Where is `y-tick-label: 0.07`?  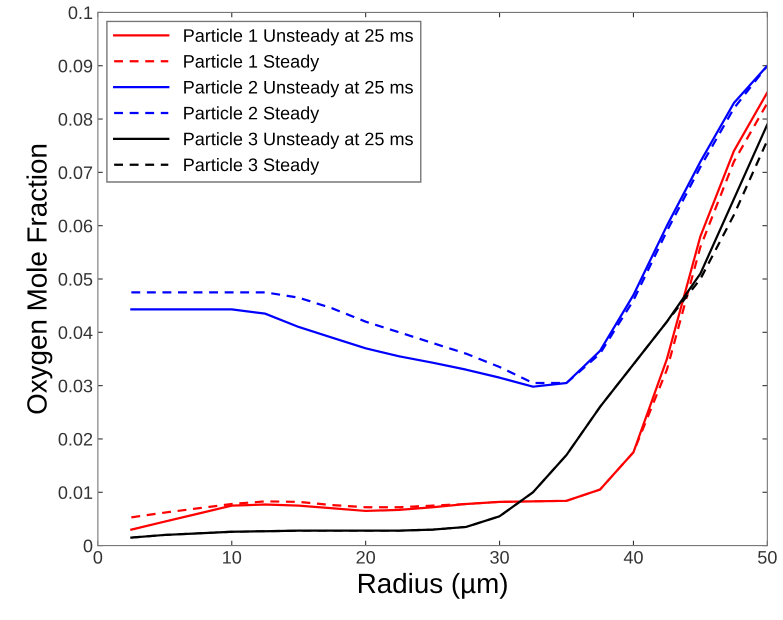 y-tick-label: 0.07 is located at coordinates (75, 173).